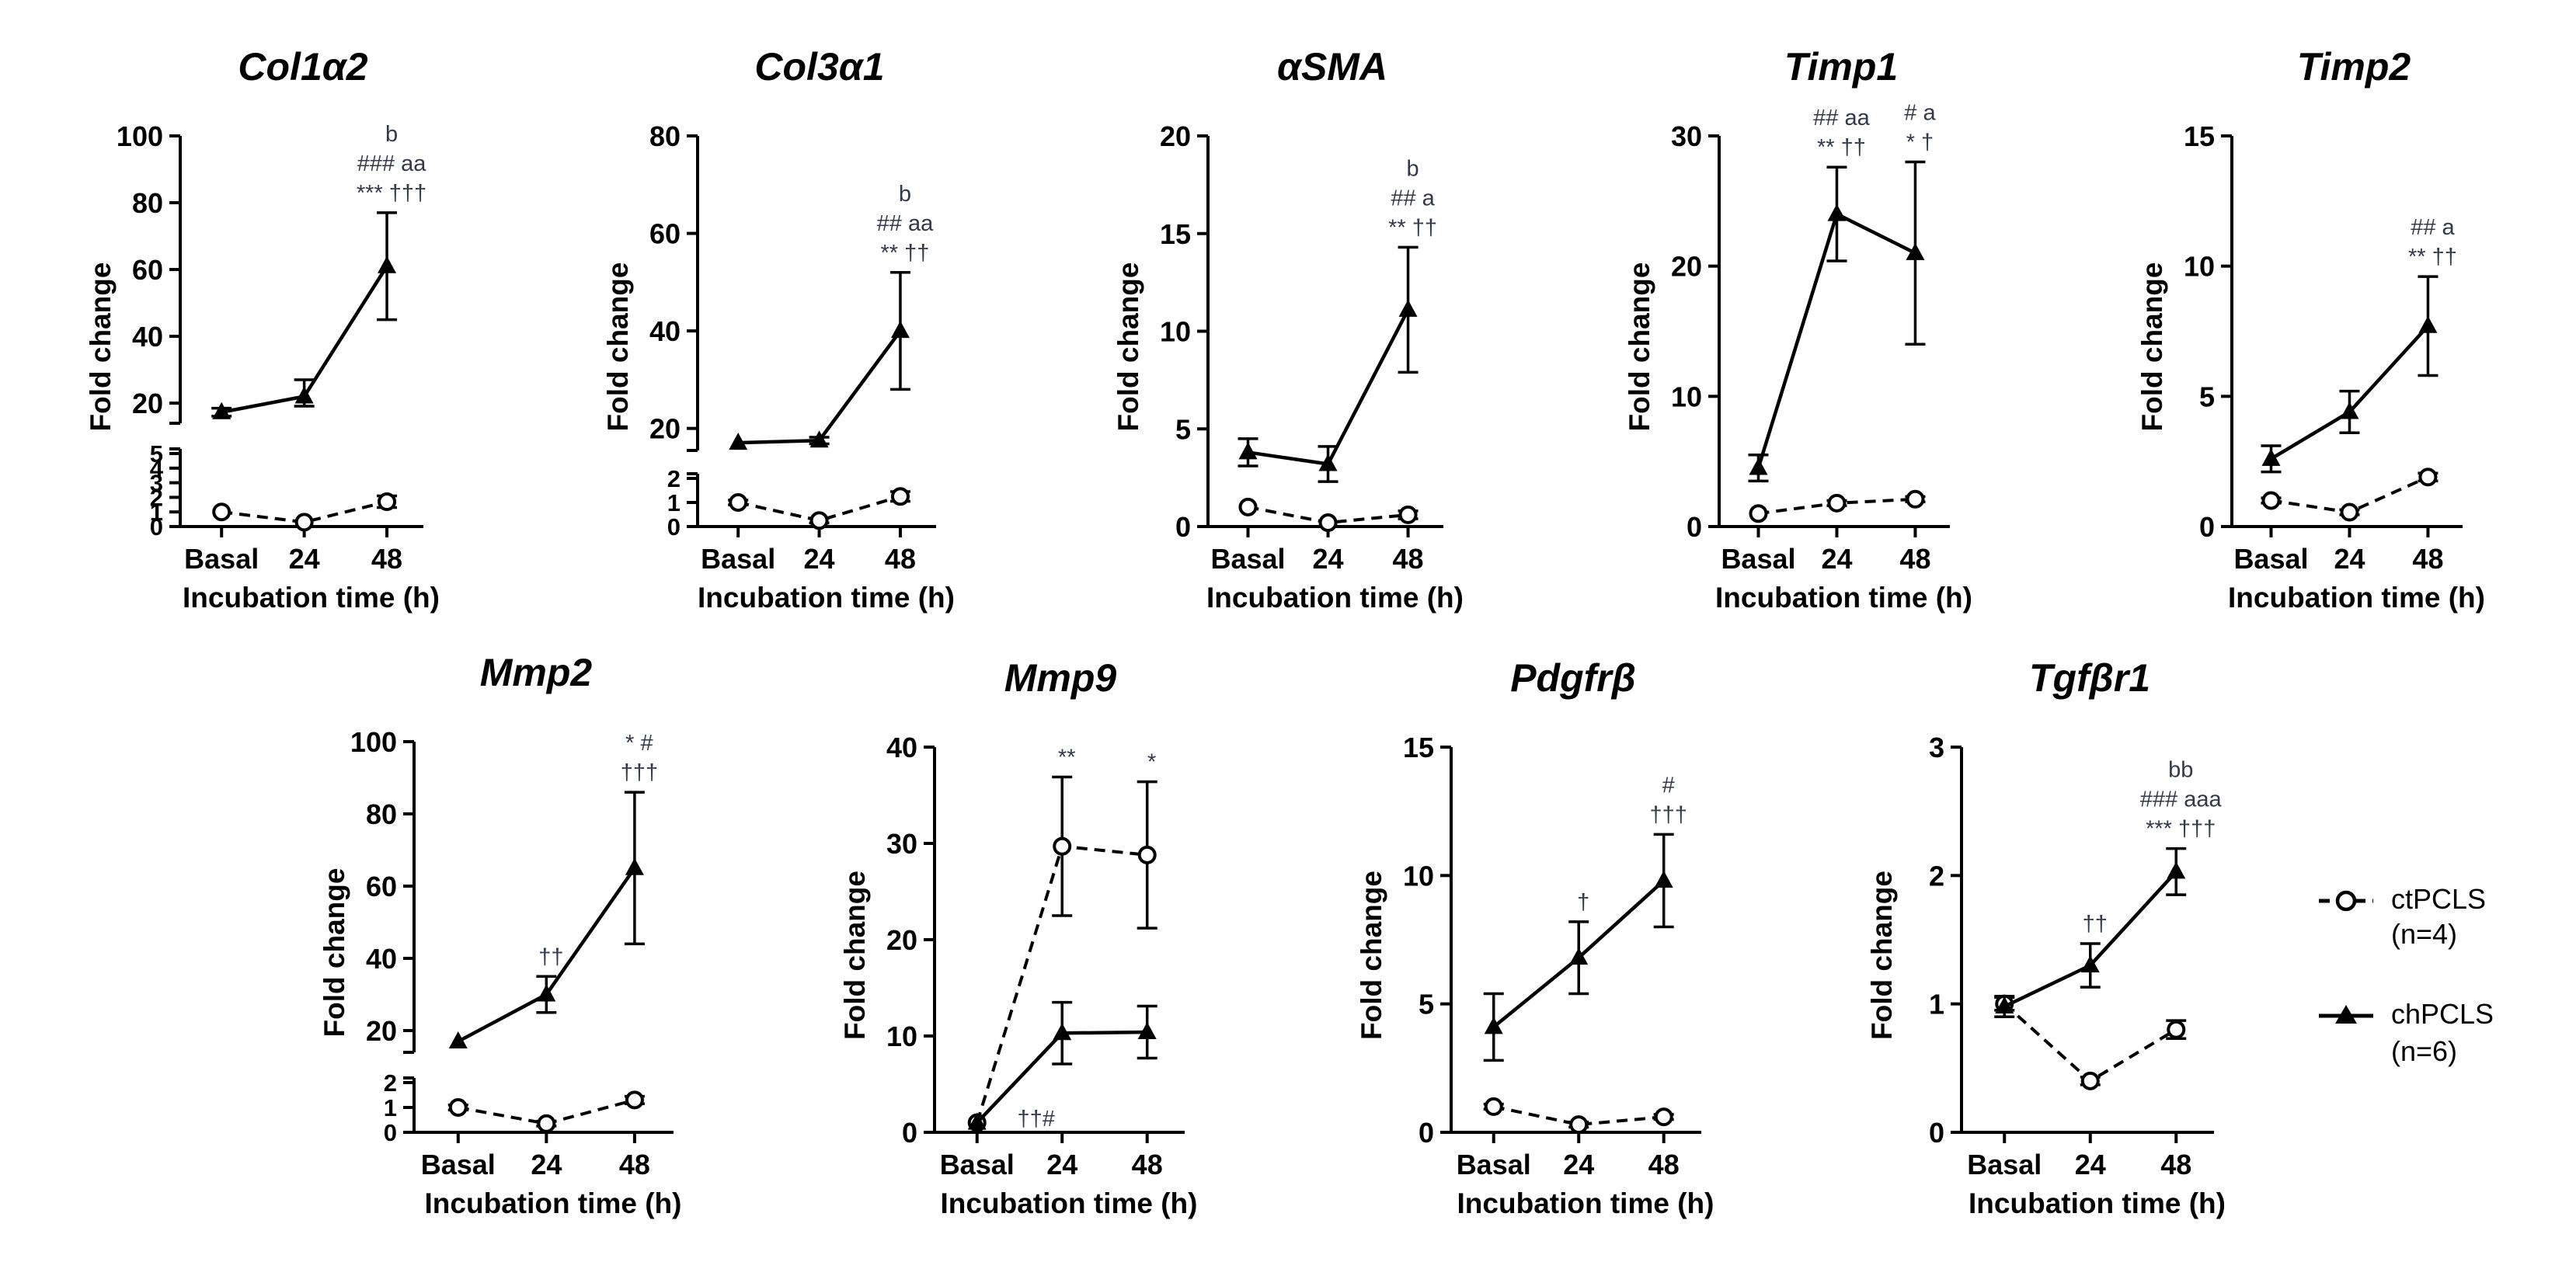 The width and height of the screenshot is (2576, 1262). What do you see at coordinates (381, 814) in the screenshot?
I see `y-tick-label: 80` at bounding box center [381, 814].